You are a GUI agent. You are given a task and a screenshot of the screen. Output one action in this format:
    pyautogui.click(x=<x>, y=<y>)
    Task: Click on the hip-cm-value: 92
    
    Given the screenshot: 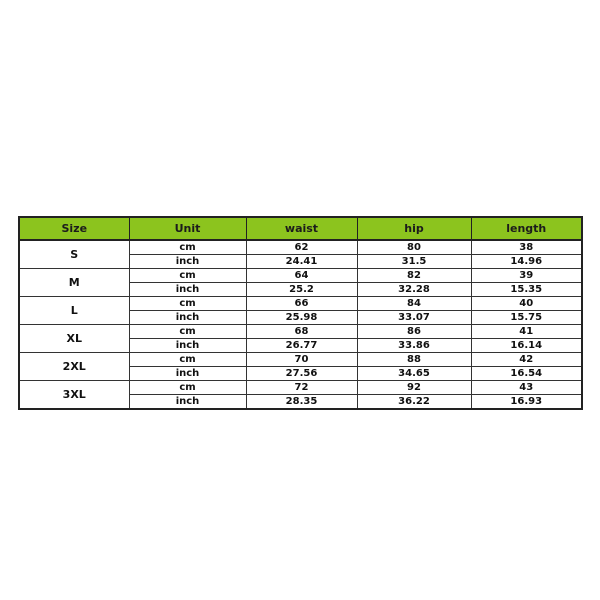 What is the action you would take?
    pyautogui.click(x=414, y=387)
    